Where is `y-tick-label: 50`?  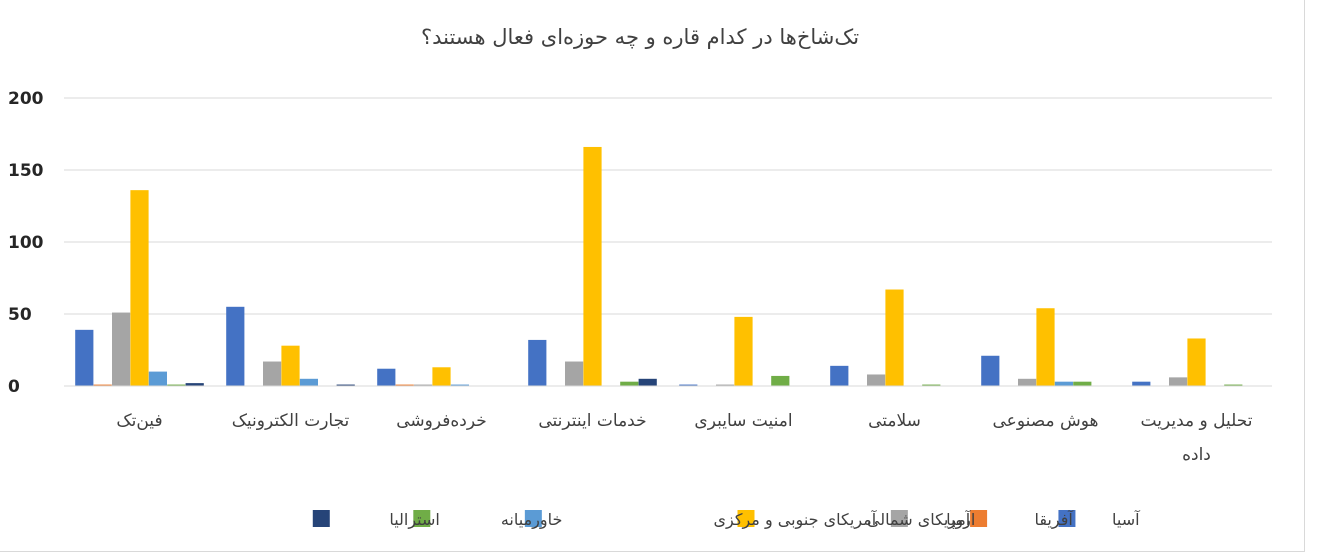 y-tick-label: 50 is located at coordinates (20, 315).